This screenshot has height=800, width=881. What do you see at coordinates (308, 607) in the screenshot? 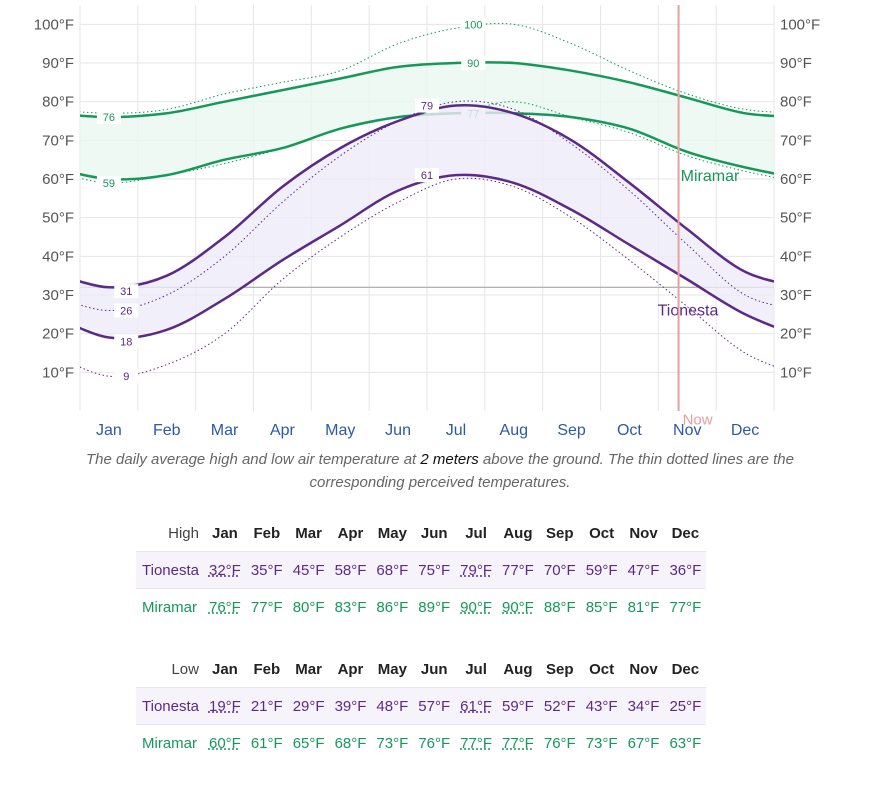
I see `temp-cell: 80°F` at bounding box center [308, 607].